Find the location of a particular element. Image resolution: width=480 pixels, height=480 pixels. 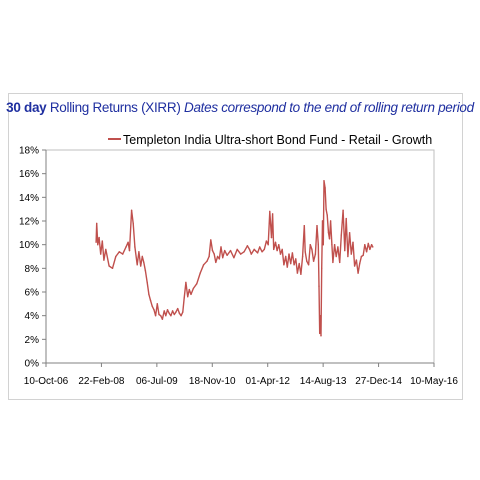

chart-title-bold: 30 day is located at coordinates (26, 107).